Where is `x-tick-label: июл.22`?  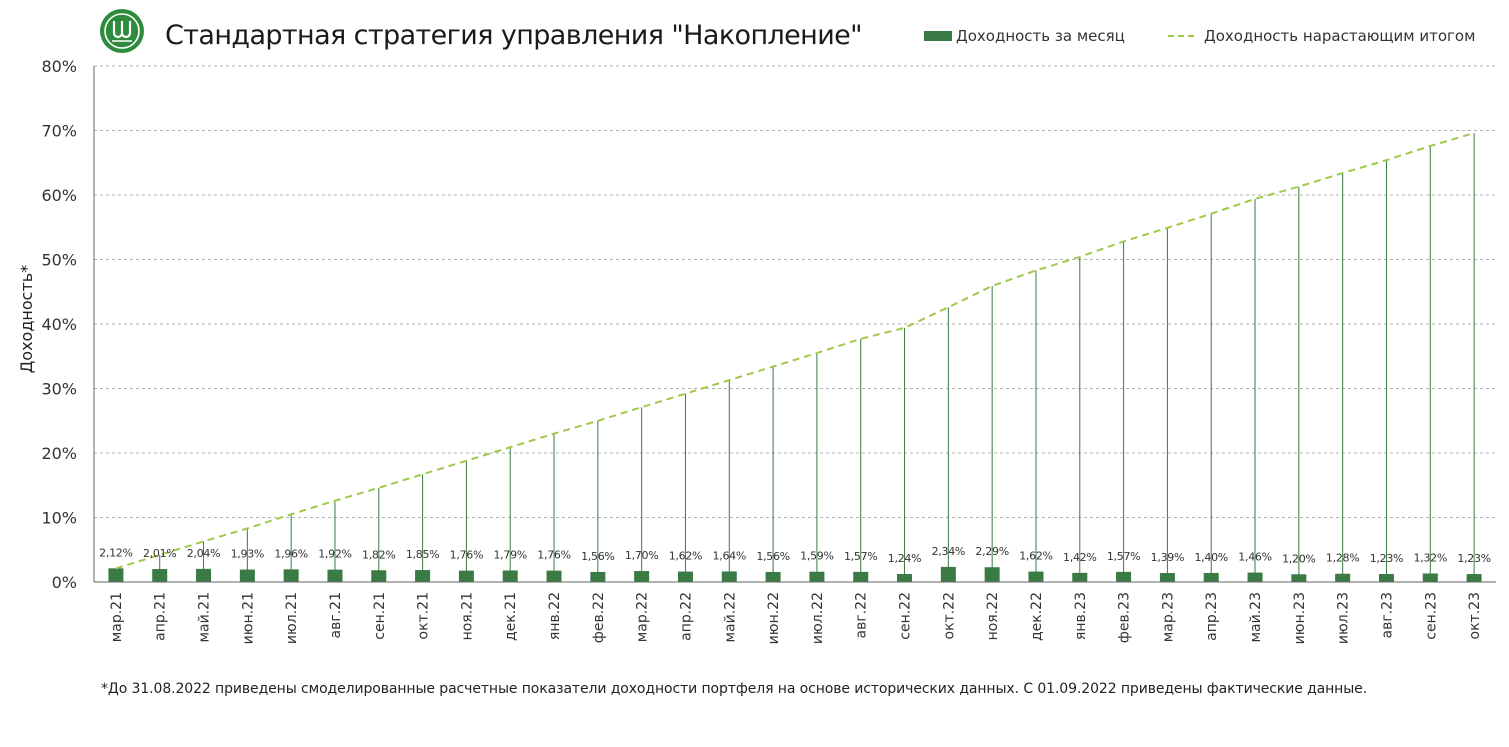
x-tick-label: июл.22 is located at coordinates (818, 618).